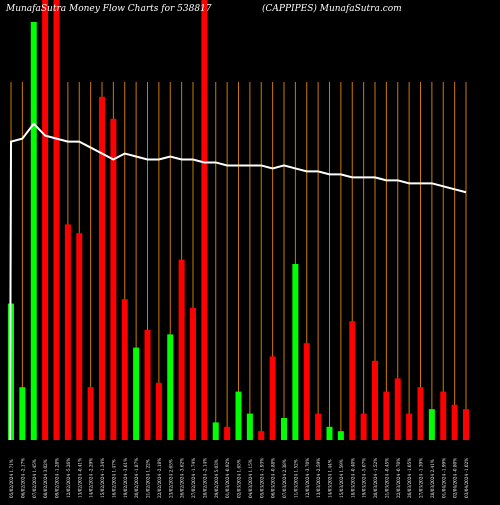 The width and height of the screenshot is (500, 505). I want to click on x-tick-label: 20/02/2024 -1.87%, so click(136, 478).